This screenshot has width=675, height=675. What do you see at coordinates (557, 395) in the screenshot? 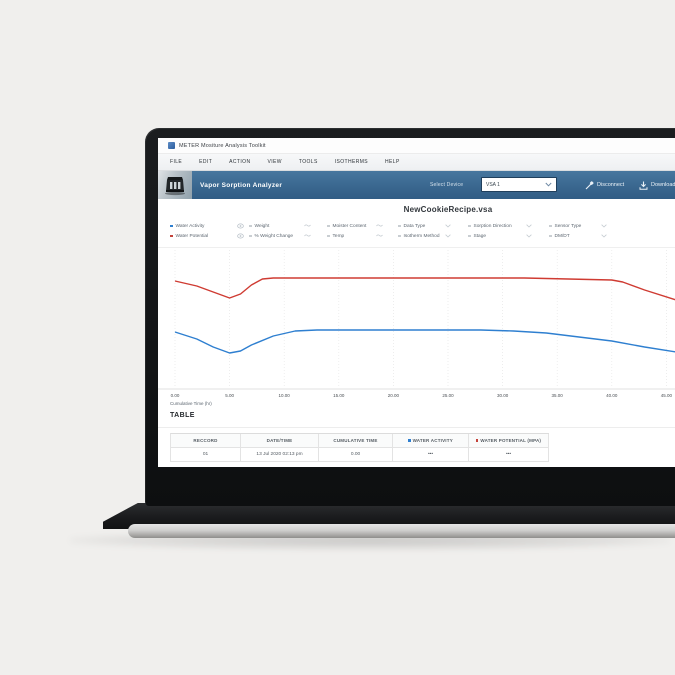
I see `x-tick-label: 35.00` at bounding box center [557, 395].